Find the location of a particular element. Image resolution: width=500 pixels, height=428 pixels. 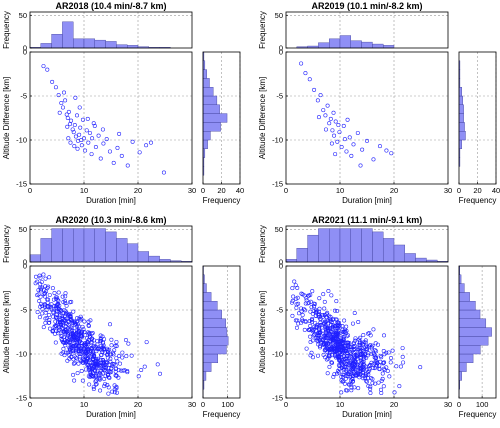

y-tick-label: -10 is located at coordinates (277, 354).